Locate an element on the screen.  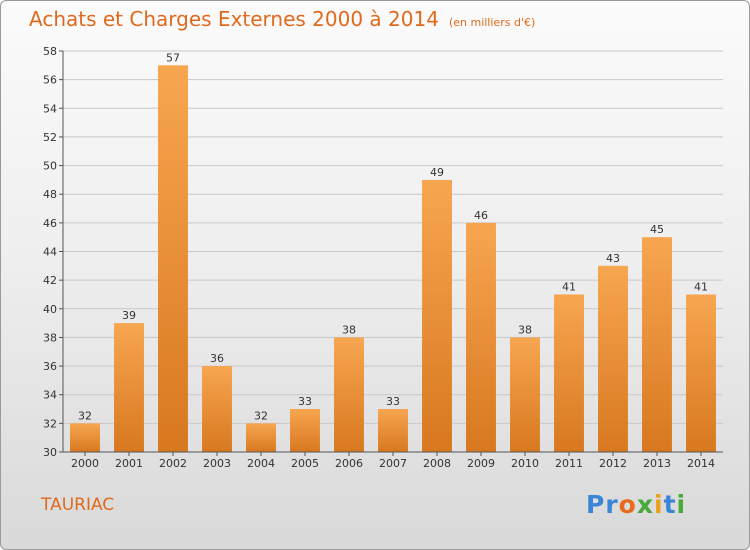
x-tick-label: 2014 is located at coordinates (701, 463).